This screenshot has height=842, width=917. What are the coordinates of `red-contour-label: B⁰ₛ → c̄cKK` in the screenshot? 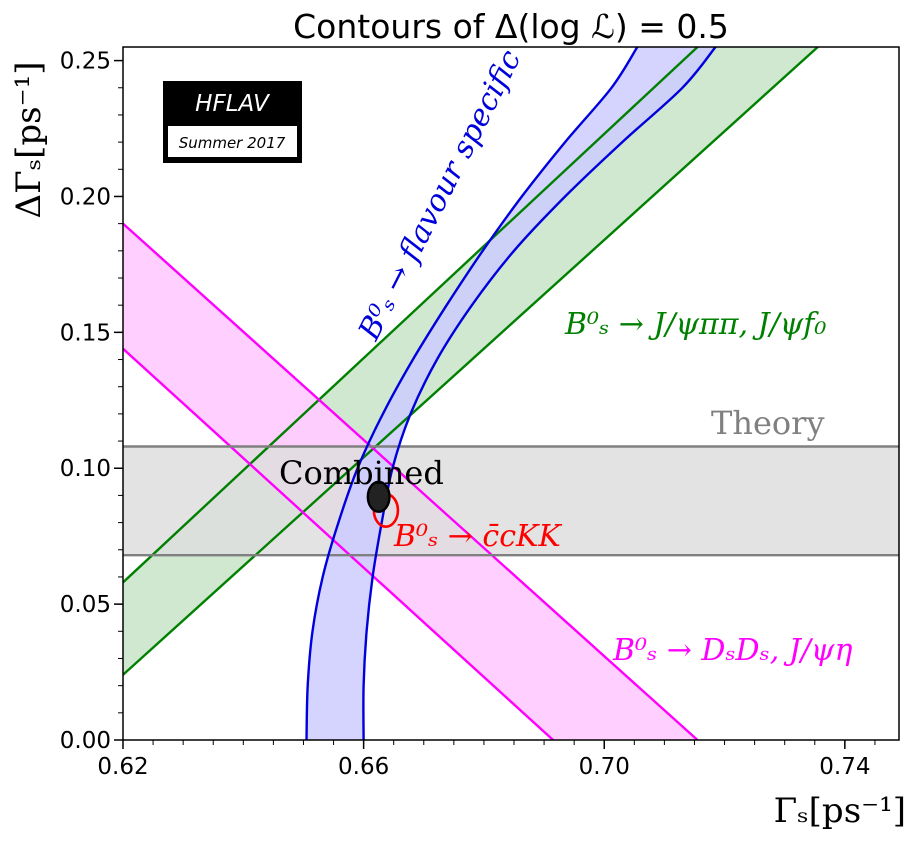 It's located at (477, 536).